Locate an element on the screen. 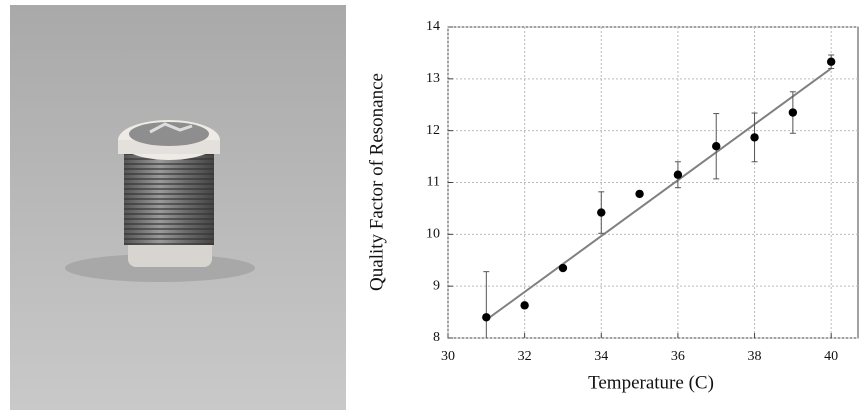 The image size is (859, 410). x-axis-label: Temperature (C) is located at coordinates (651, 382).